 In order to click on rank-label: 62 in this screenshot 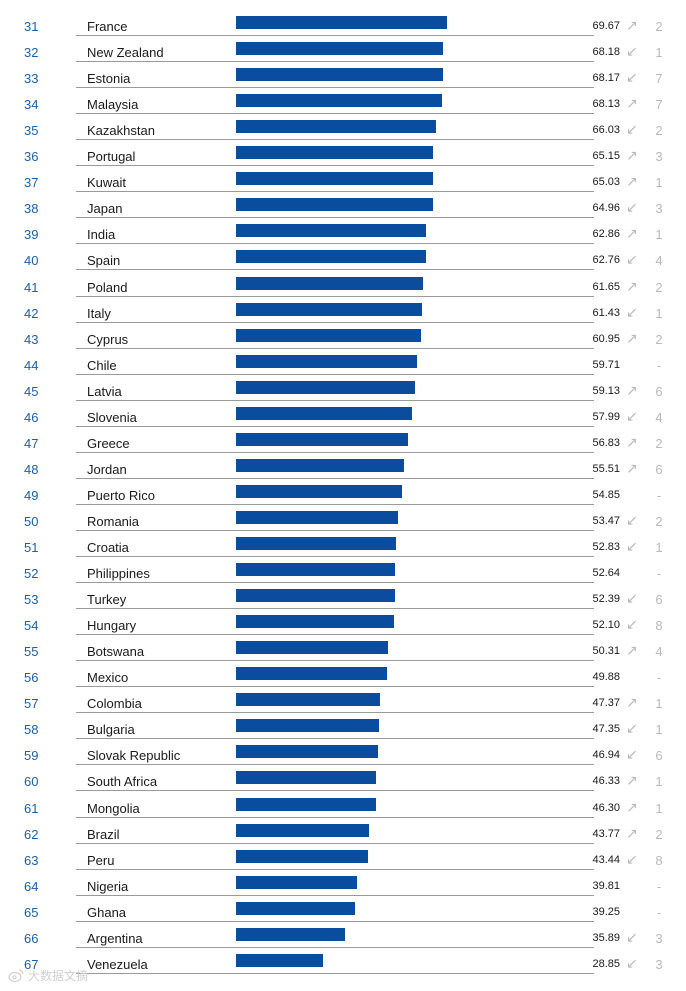, I will do `click(31, 834)`.